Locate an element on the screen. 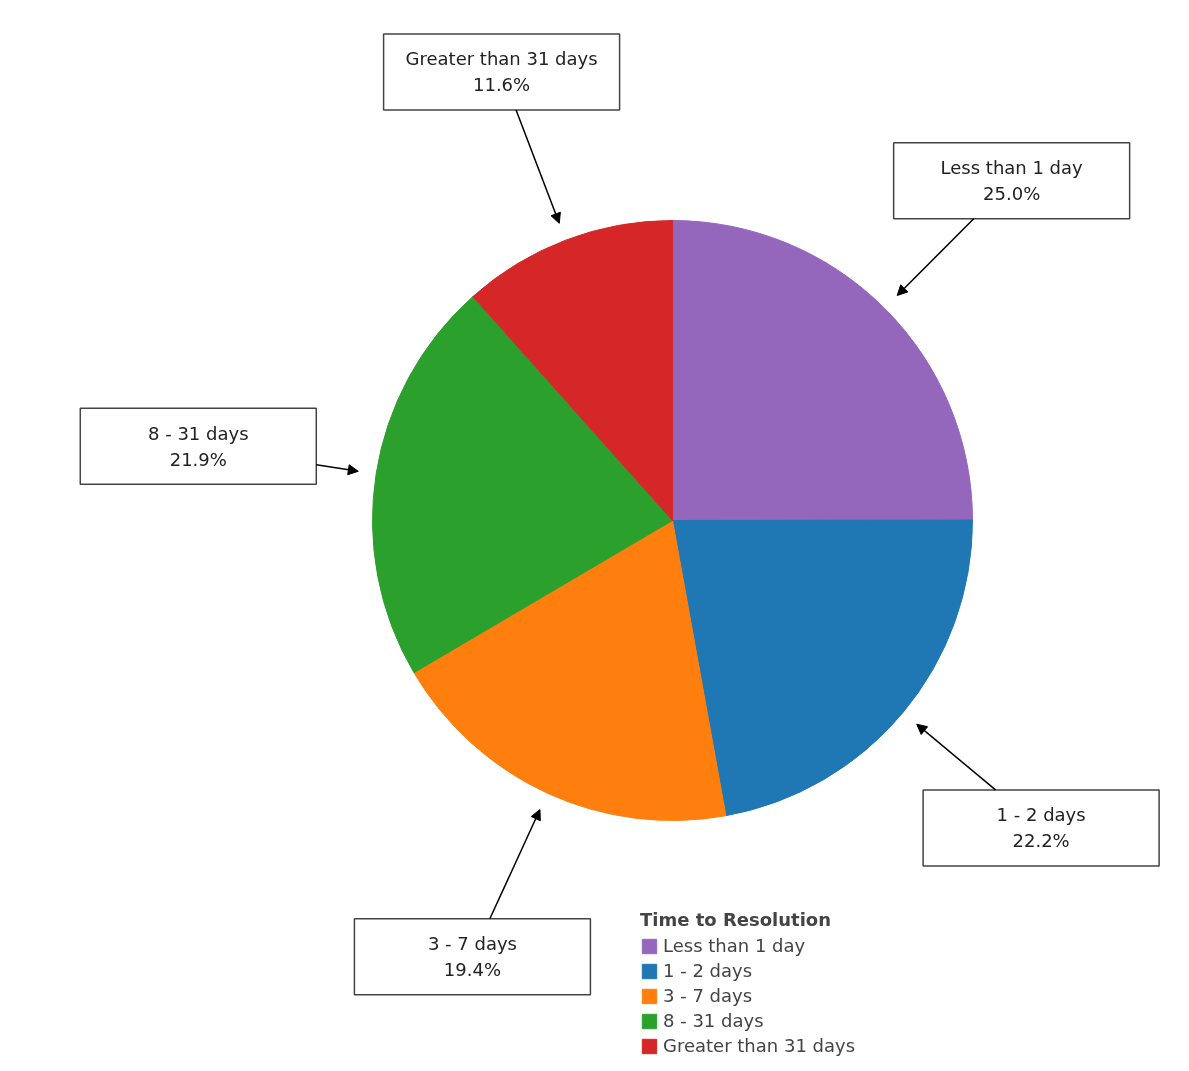 This screenshot has height=1071, width=1189. slice-label: Greater than 31 days is located at coordinates (501, 59).